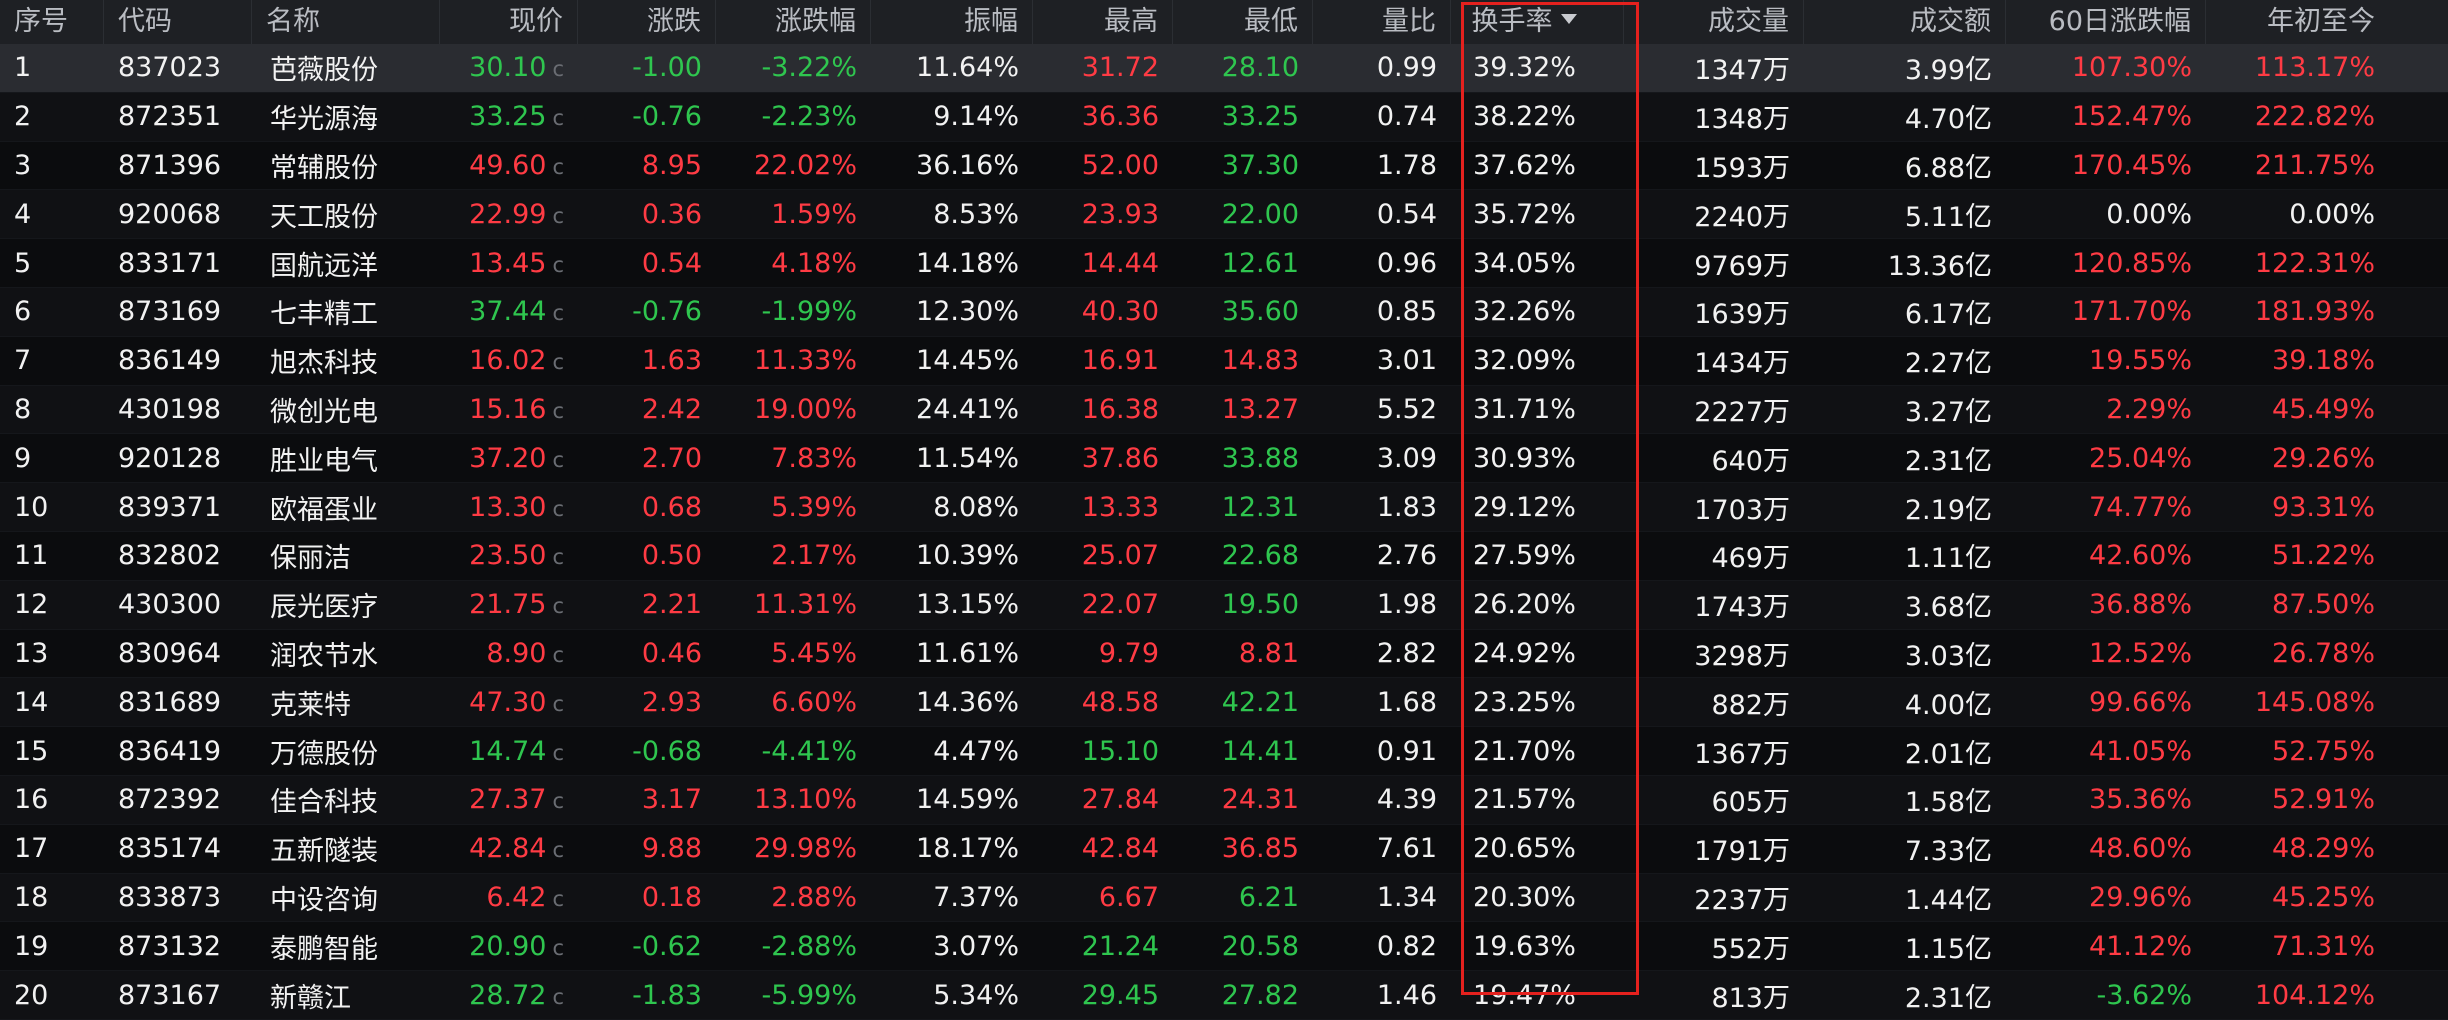 Image resolution: width=2448 pixels, height=1020 pixels. What do you see at coordinates (793, 799) in the screenshot?
I see `cell-pct: 13.10%` at bounding box center [793, 799].